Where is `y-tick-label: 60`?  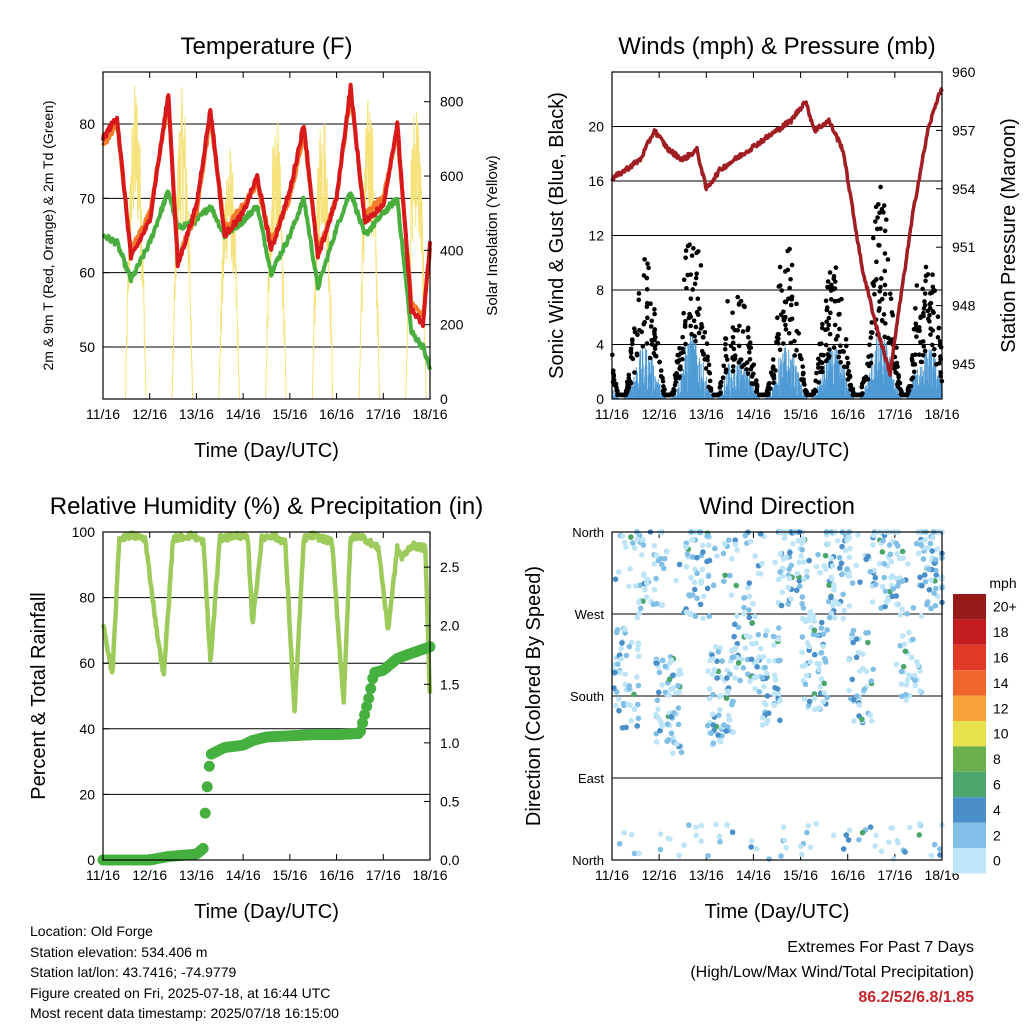
y-tick-label: 60 is located at coordinates (87, 273).